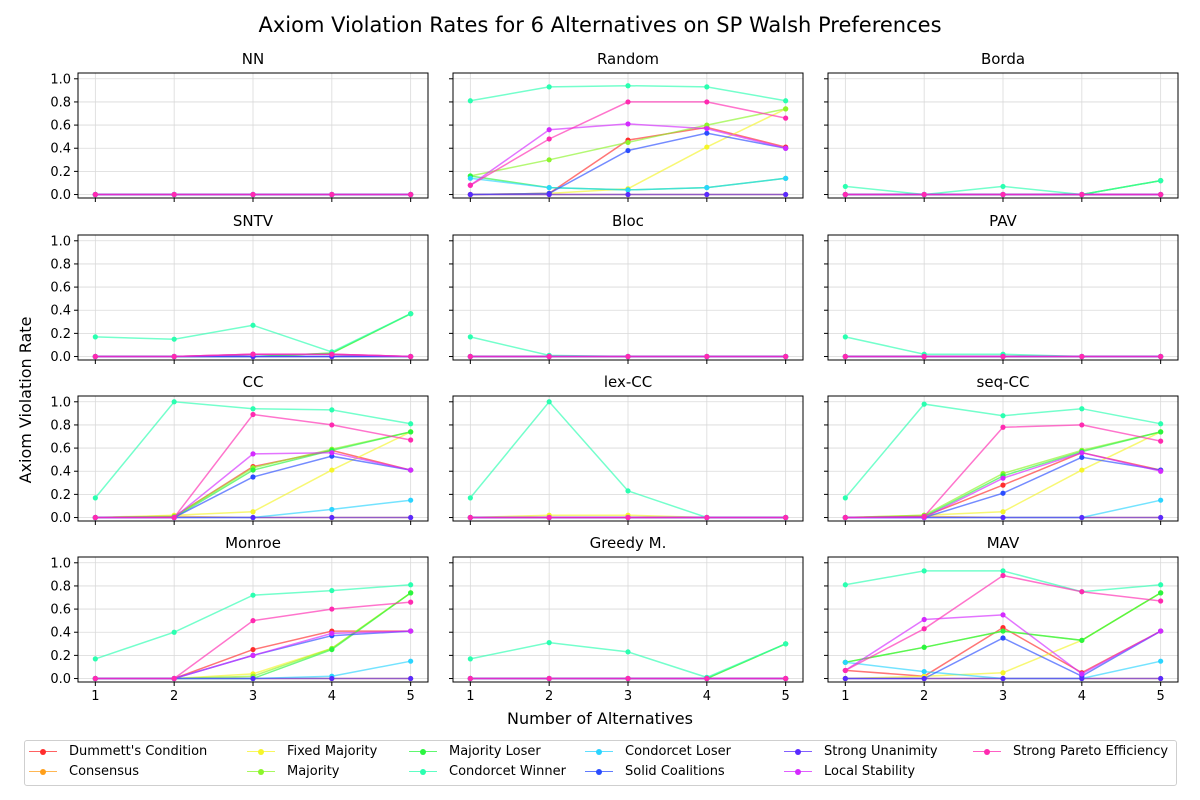 The image size is (1200, 800). What do you see at coordinates (25, 400) in the screenshot?
I see `y-axis-label: Axiom Violation Rate` at bounding box center [25, 400].